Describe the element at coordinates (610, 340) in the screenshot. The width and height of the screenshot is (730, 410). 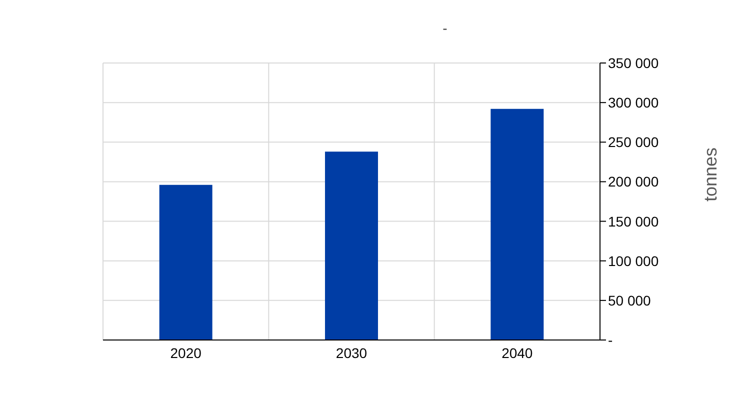
I see `y-tick-label: -` at that location.